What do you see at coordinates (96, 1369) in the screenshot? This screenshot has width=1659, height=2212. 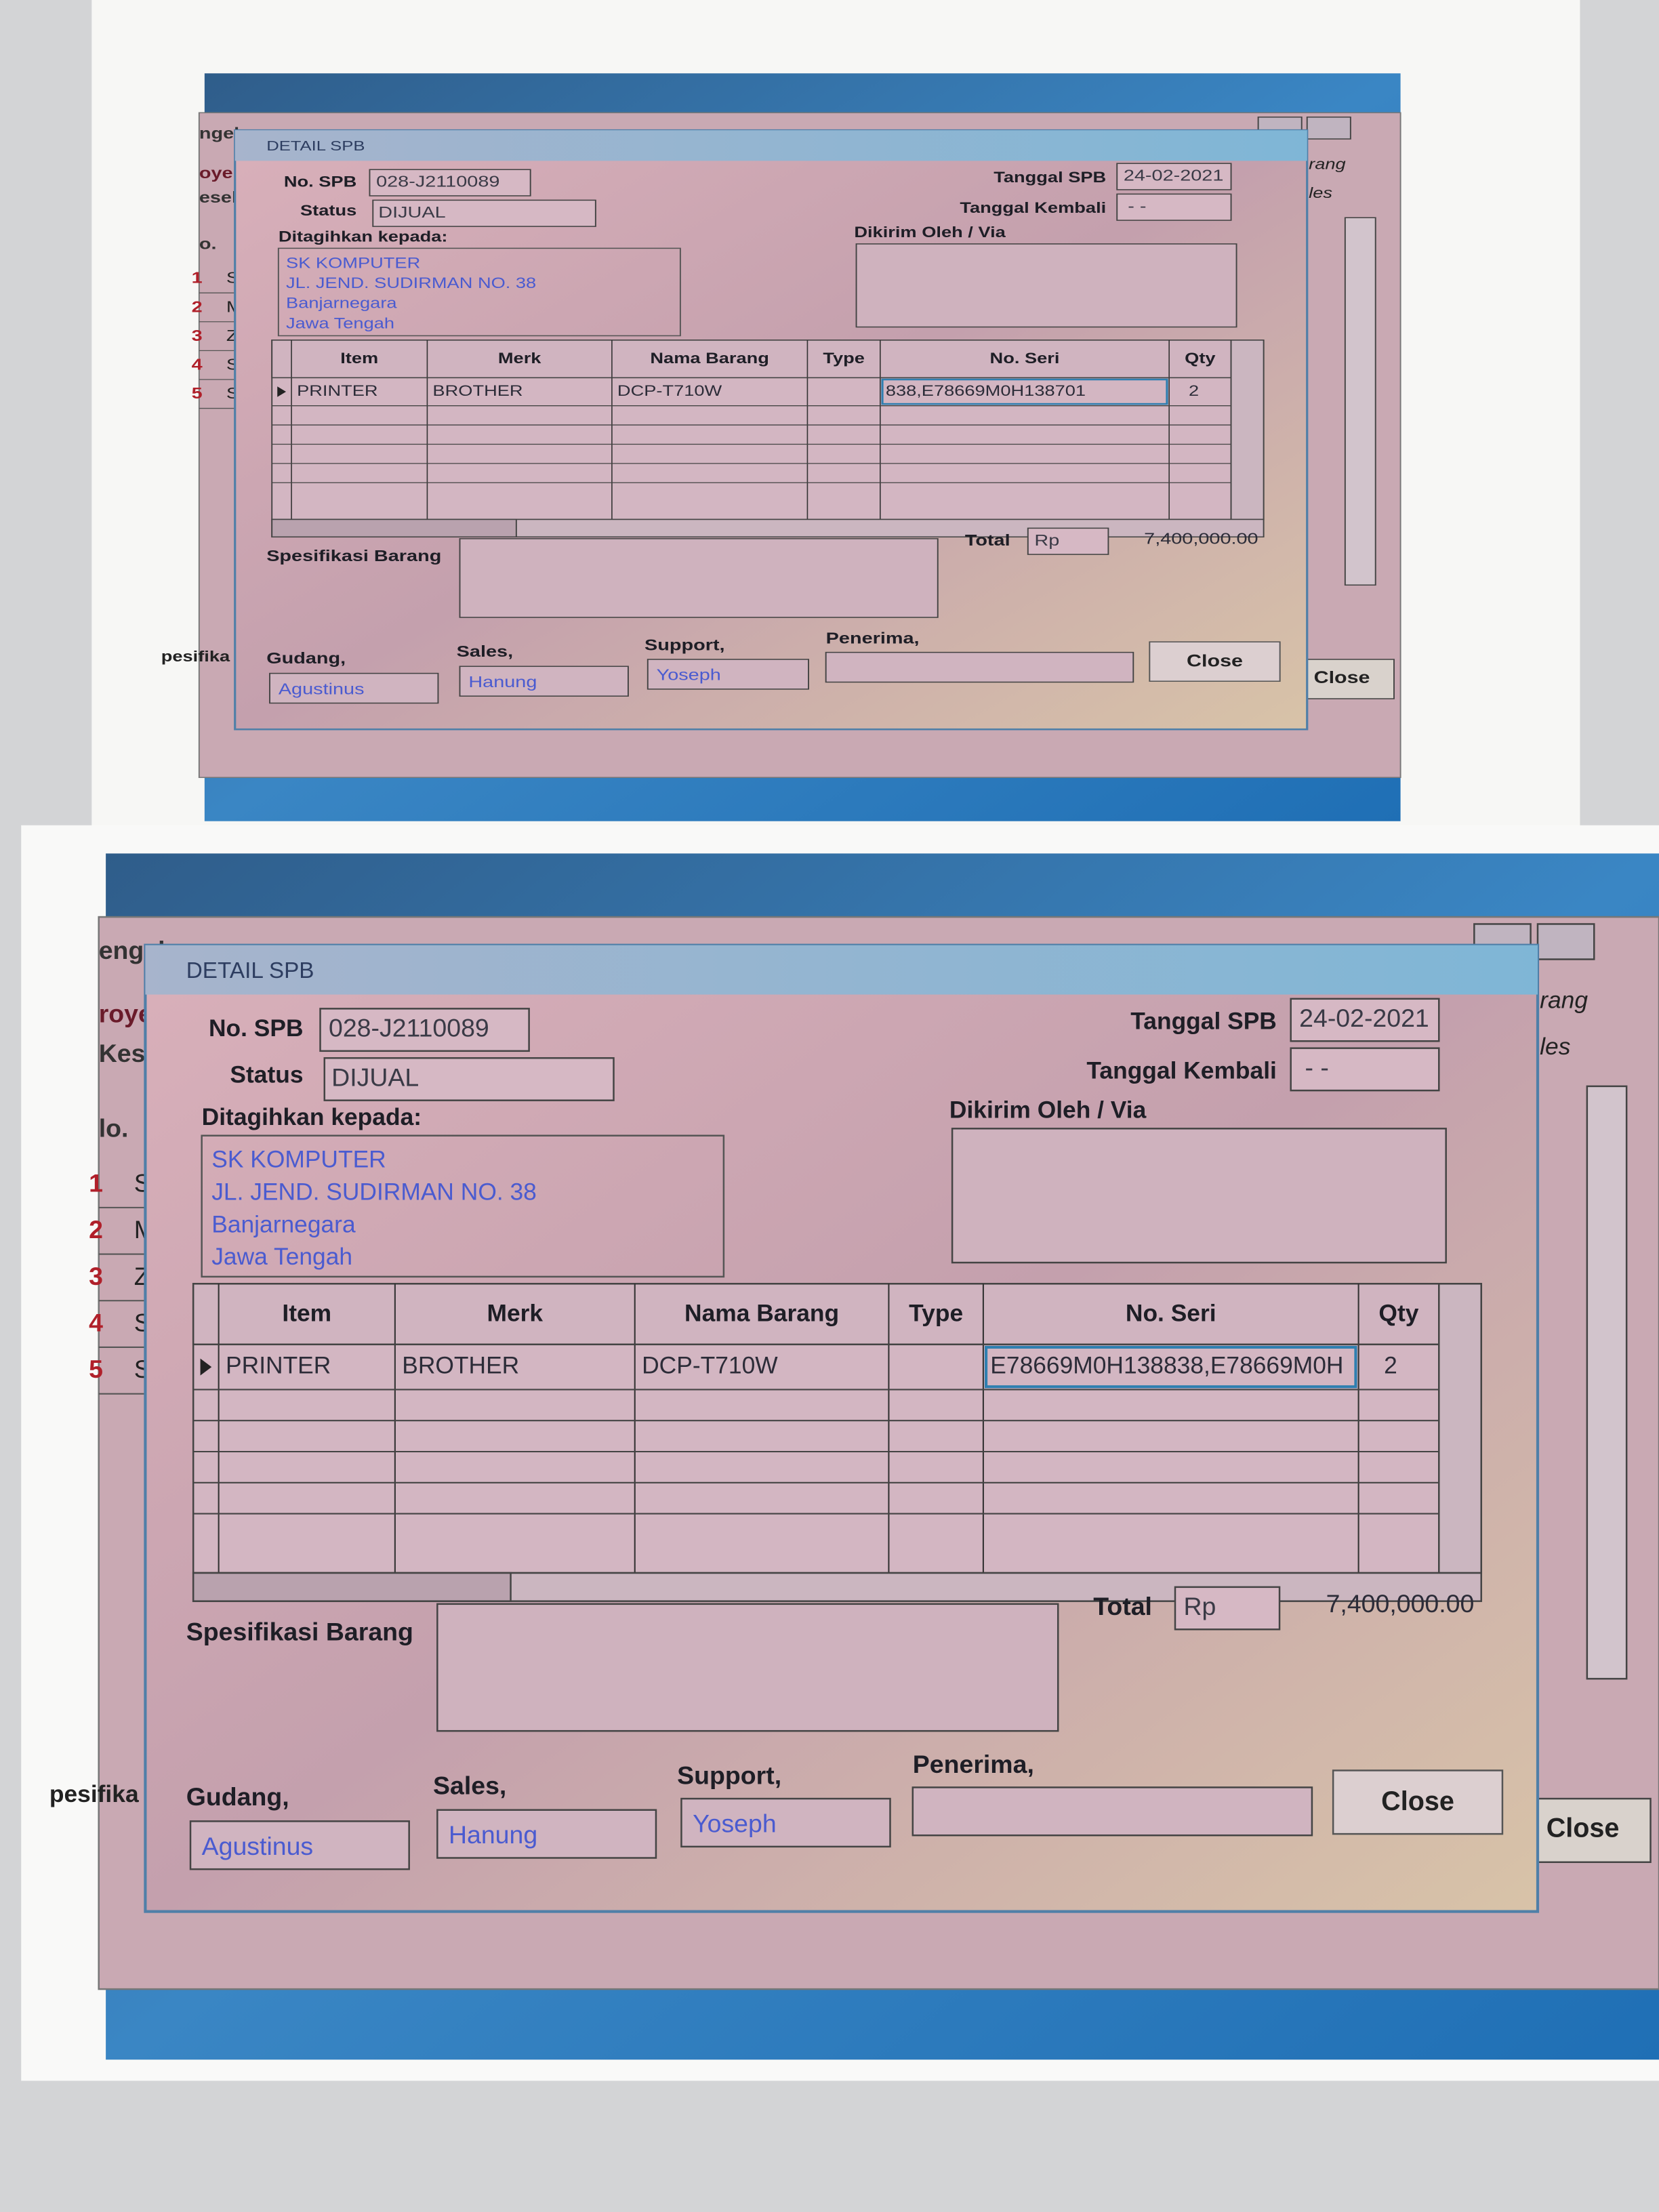 I see `row-number: 5` at bounding box center [96, 1369].